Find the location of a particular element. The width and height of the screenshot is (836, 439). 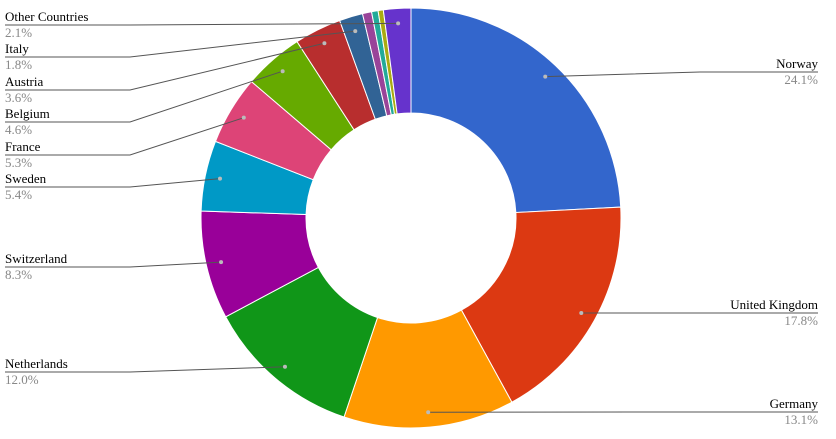

slice-value: 5.3% is located at coordinates (18, 162).